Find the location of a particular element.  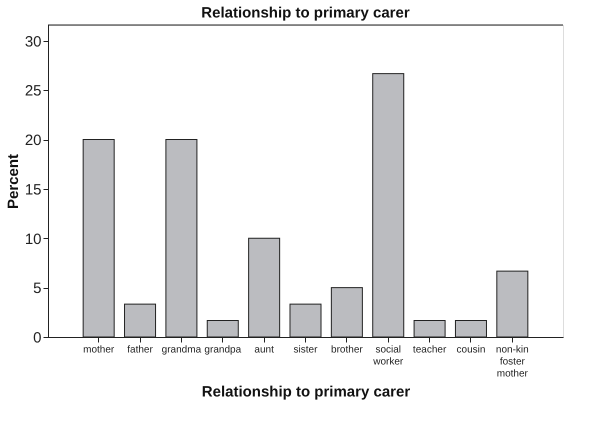

x-tick-label: mother is located at coordinates (99, 350).